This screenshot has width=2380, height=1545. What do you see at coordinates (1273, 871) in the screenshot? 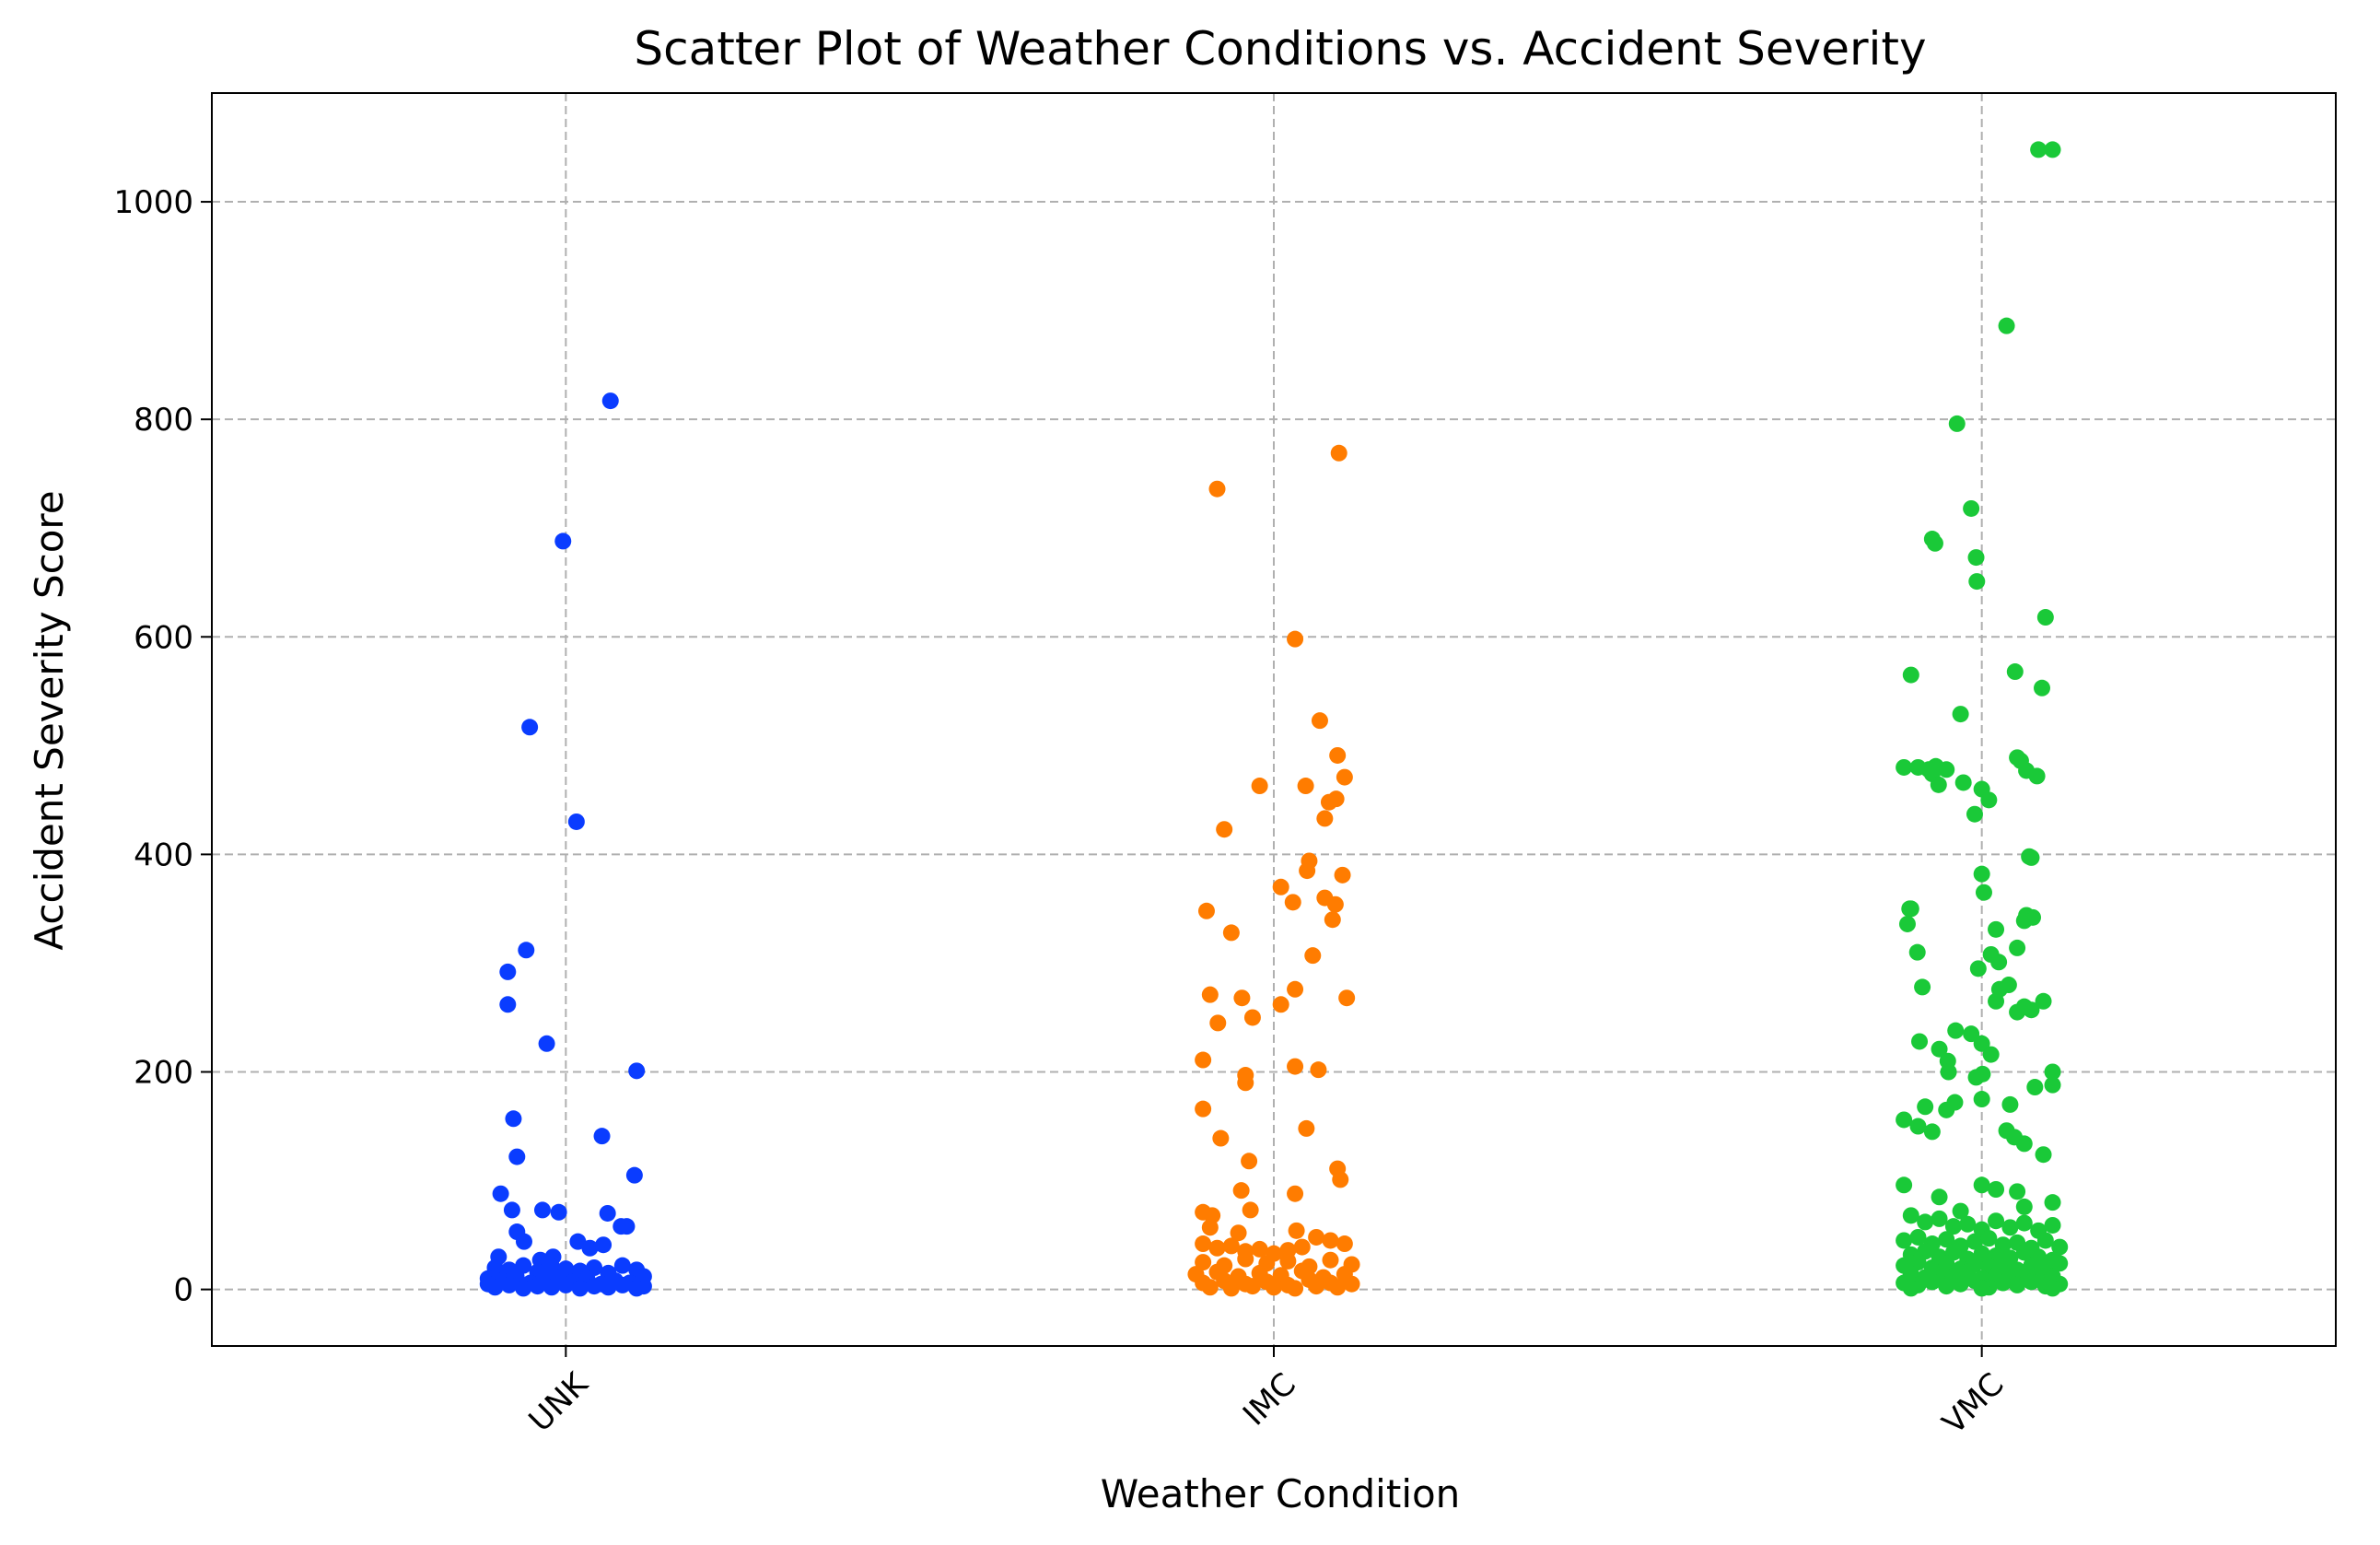
I see `series-imc` at bounding box center [1273, 871].